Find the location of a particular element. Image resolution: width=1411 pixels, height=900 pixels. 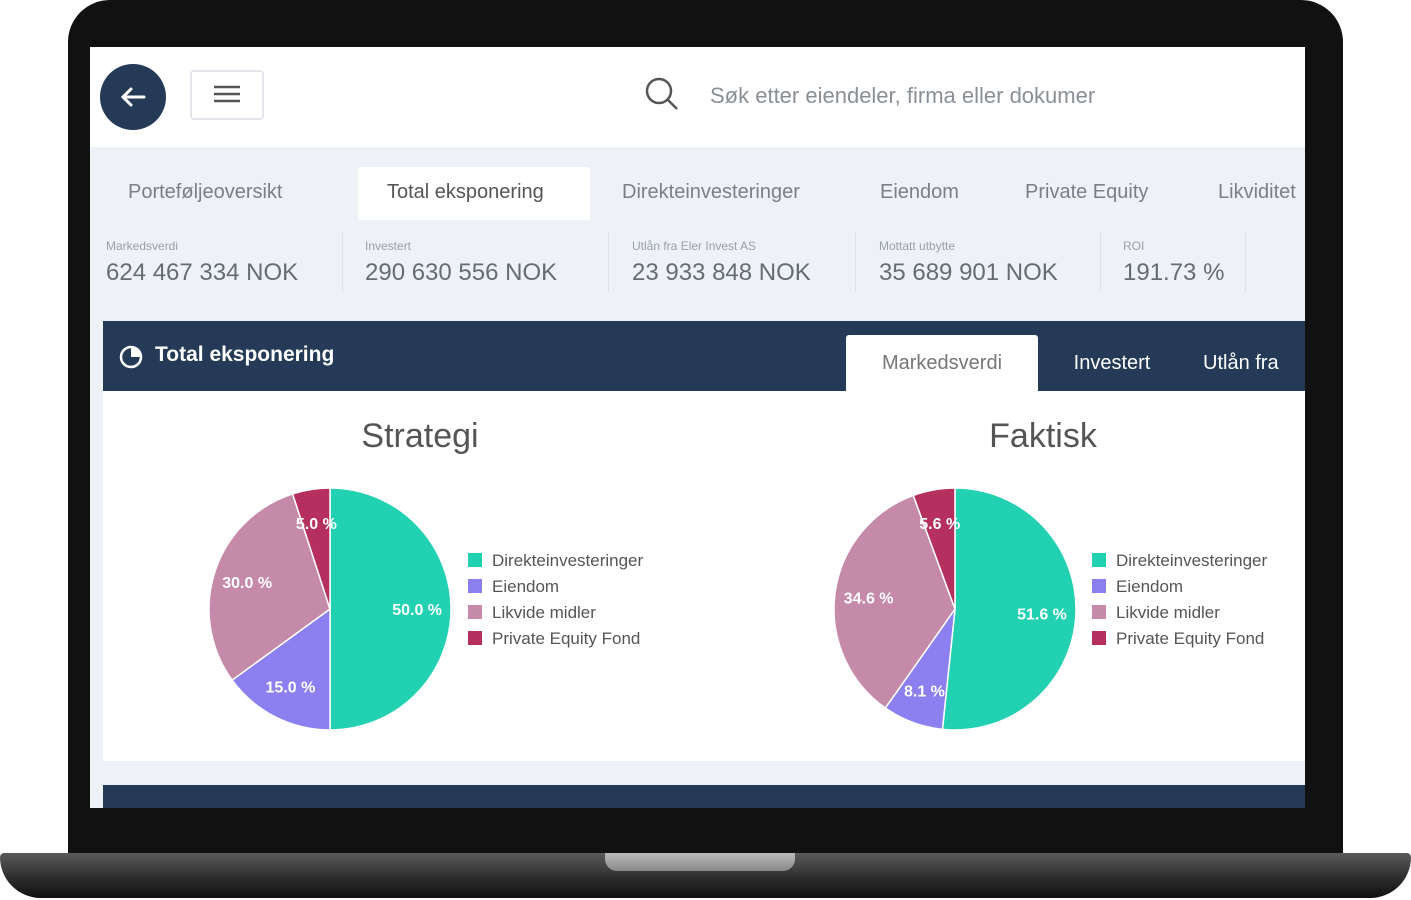

slice-label: 5.6 % is located at coordinates (939, 524).